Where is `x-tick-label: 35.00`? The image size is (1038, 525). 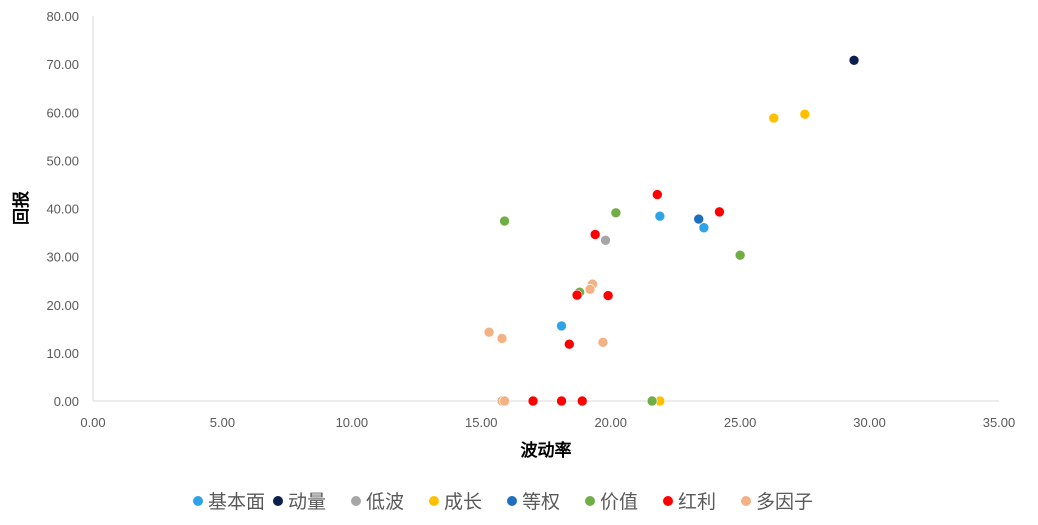
x-tick-label: 35.00 is located at coordinates (999, 422).